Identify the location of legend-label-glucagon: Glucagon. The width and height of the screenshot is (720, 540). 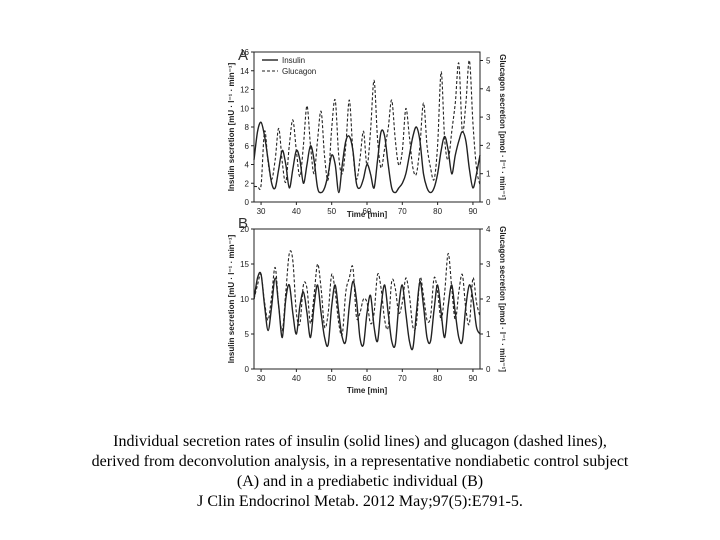
(299, 71).